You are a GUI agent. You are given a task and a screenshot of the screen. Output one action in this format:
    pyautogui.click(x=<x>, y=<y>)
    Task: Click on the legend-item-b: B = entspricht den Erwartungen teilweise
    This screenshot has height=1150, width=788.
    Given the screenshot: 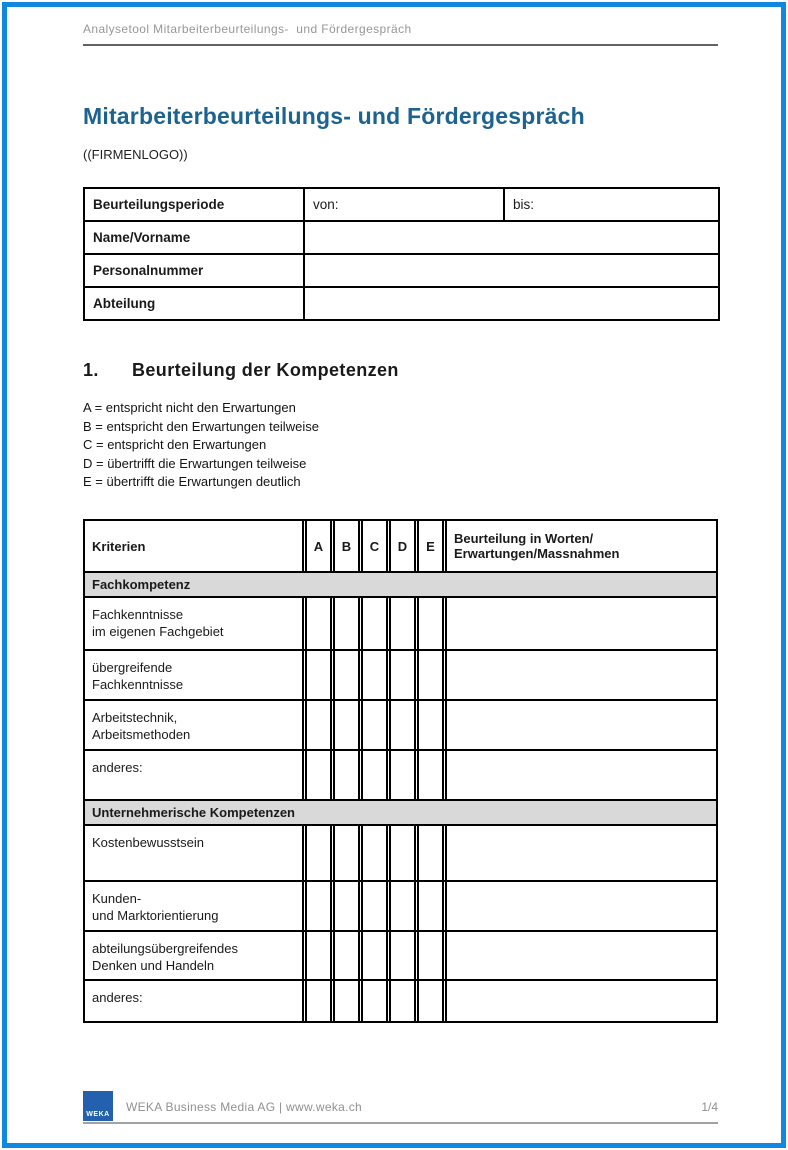 What is the action you would take?
    pyautogui.click(x=201, y=426)
    